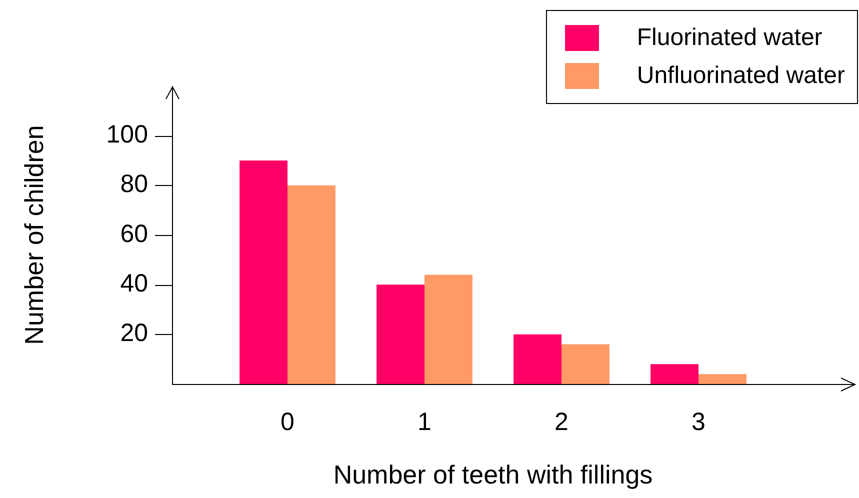 Image resolution: width=859 pixels, height=498 pixels. I want to click on y-tick-label: 20, so click(134, 333).